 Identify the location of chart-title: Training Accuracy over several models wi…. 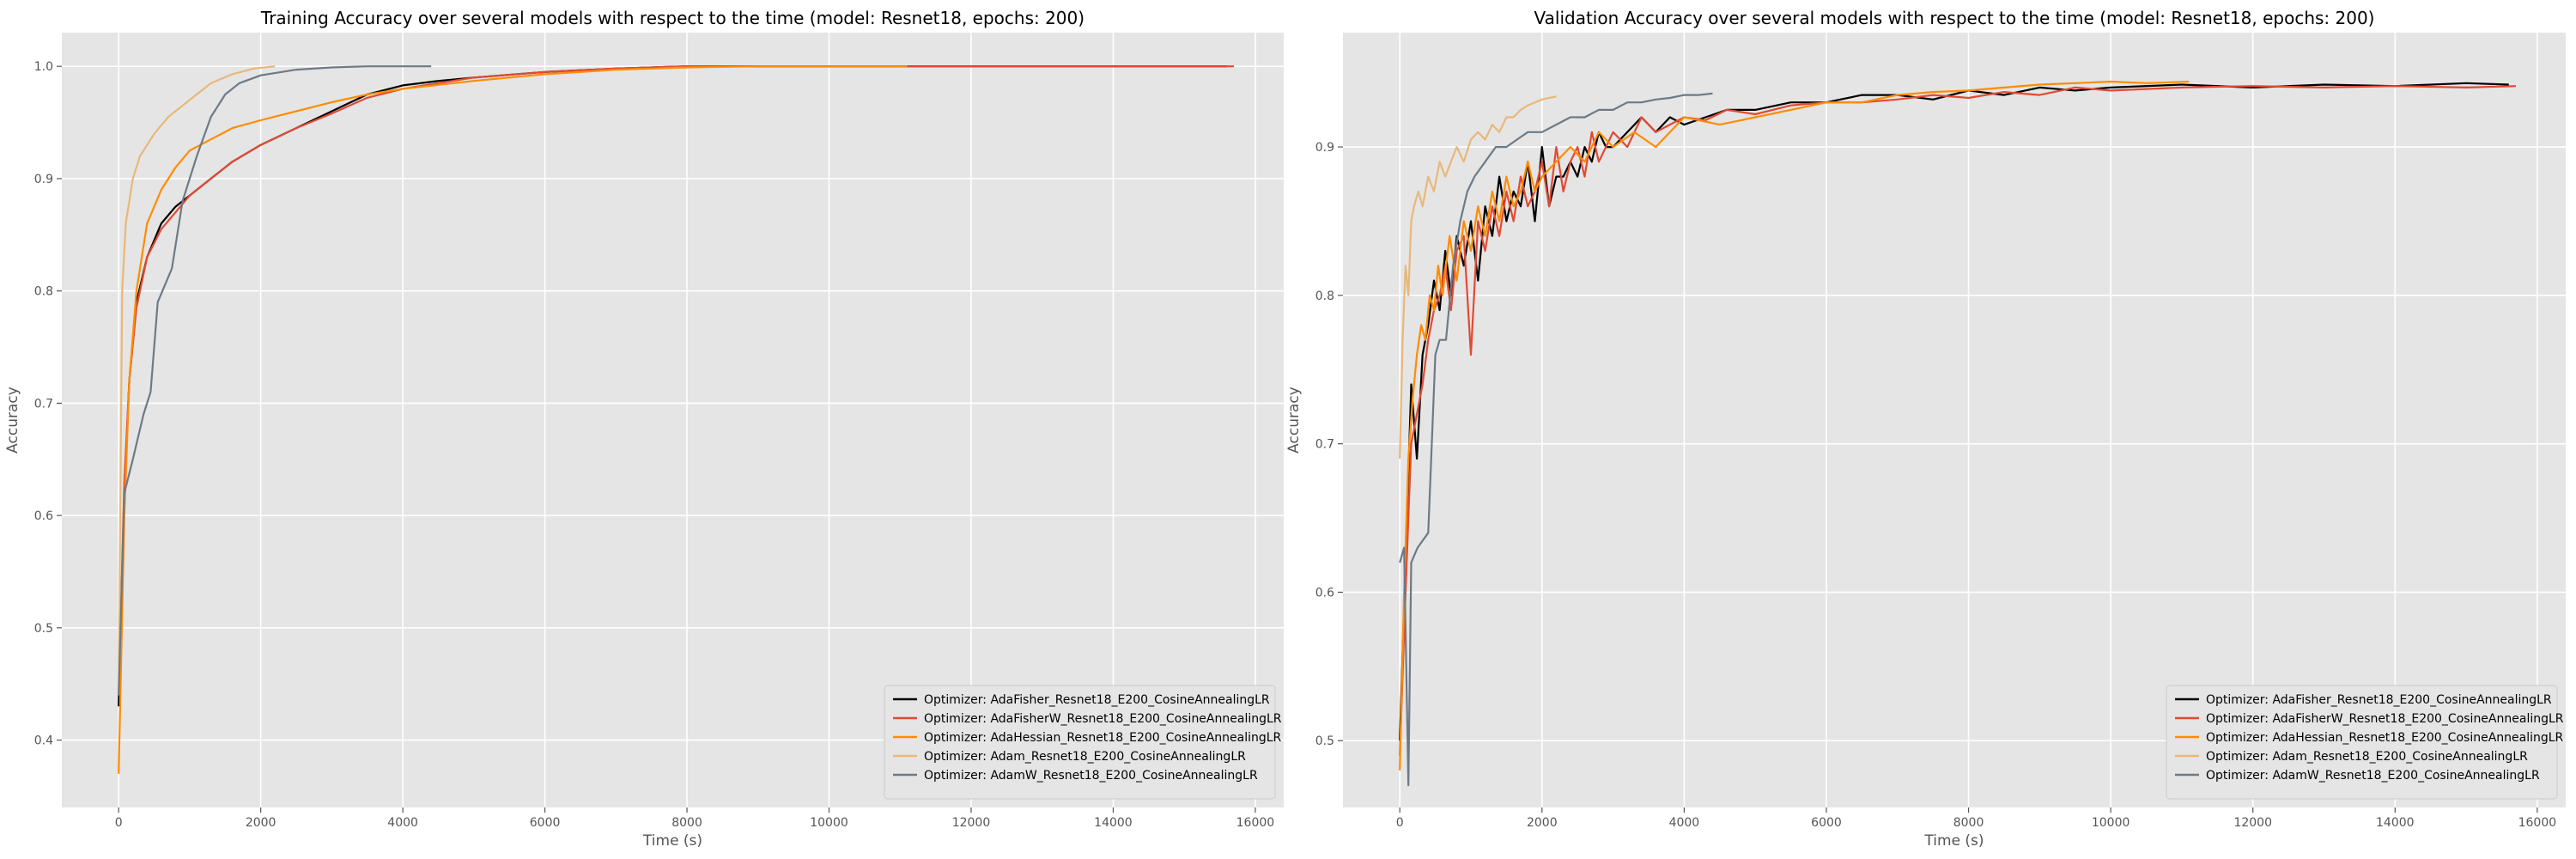
(672, 18).